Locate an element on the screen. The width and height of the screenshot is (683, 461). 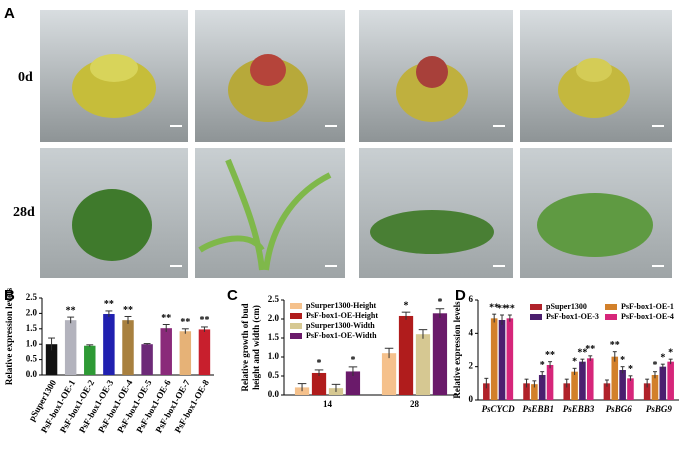
y-tick-label: 0.5 is located at coordinates (32, 359).